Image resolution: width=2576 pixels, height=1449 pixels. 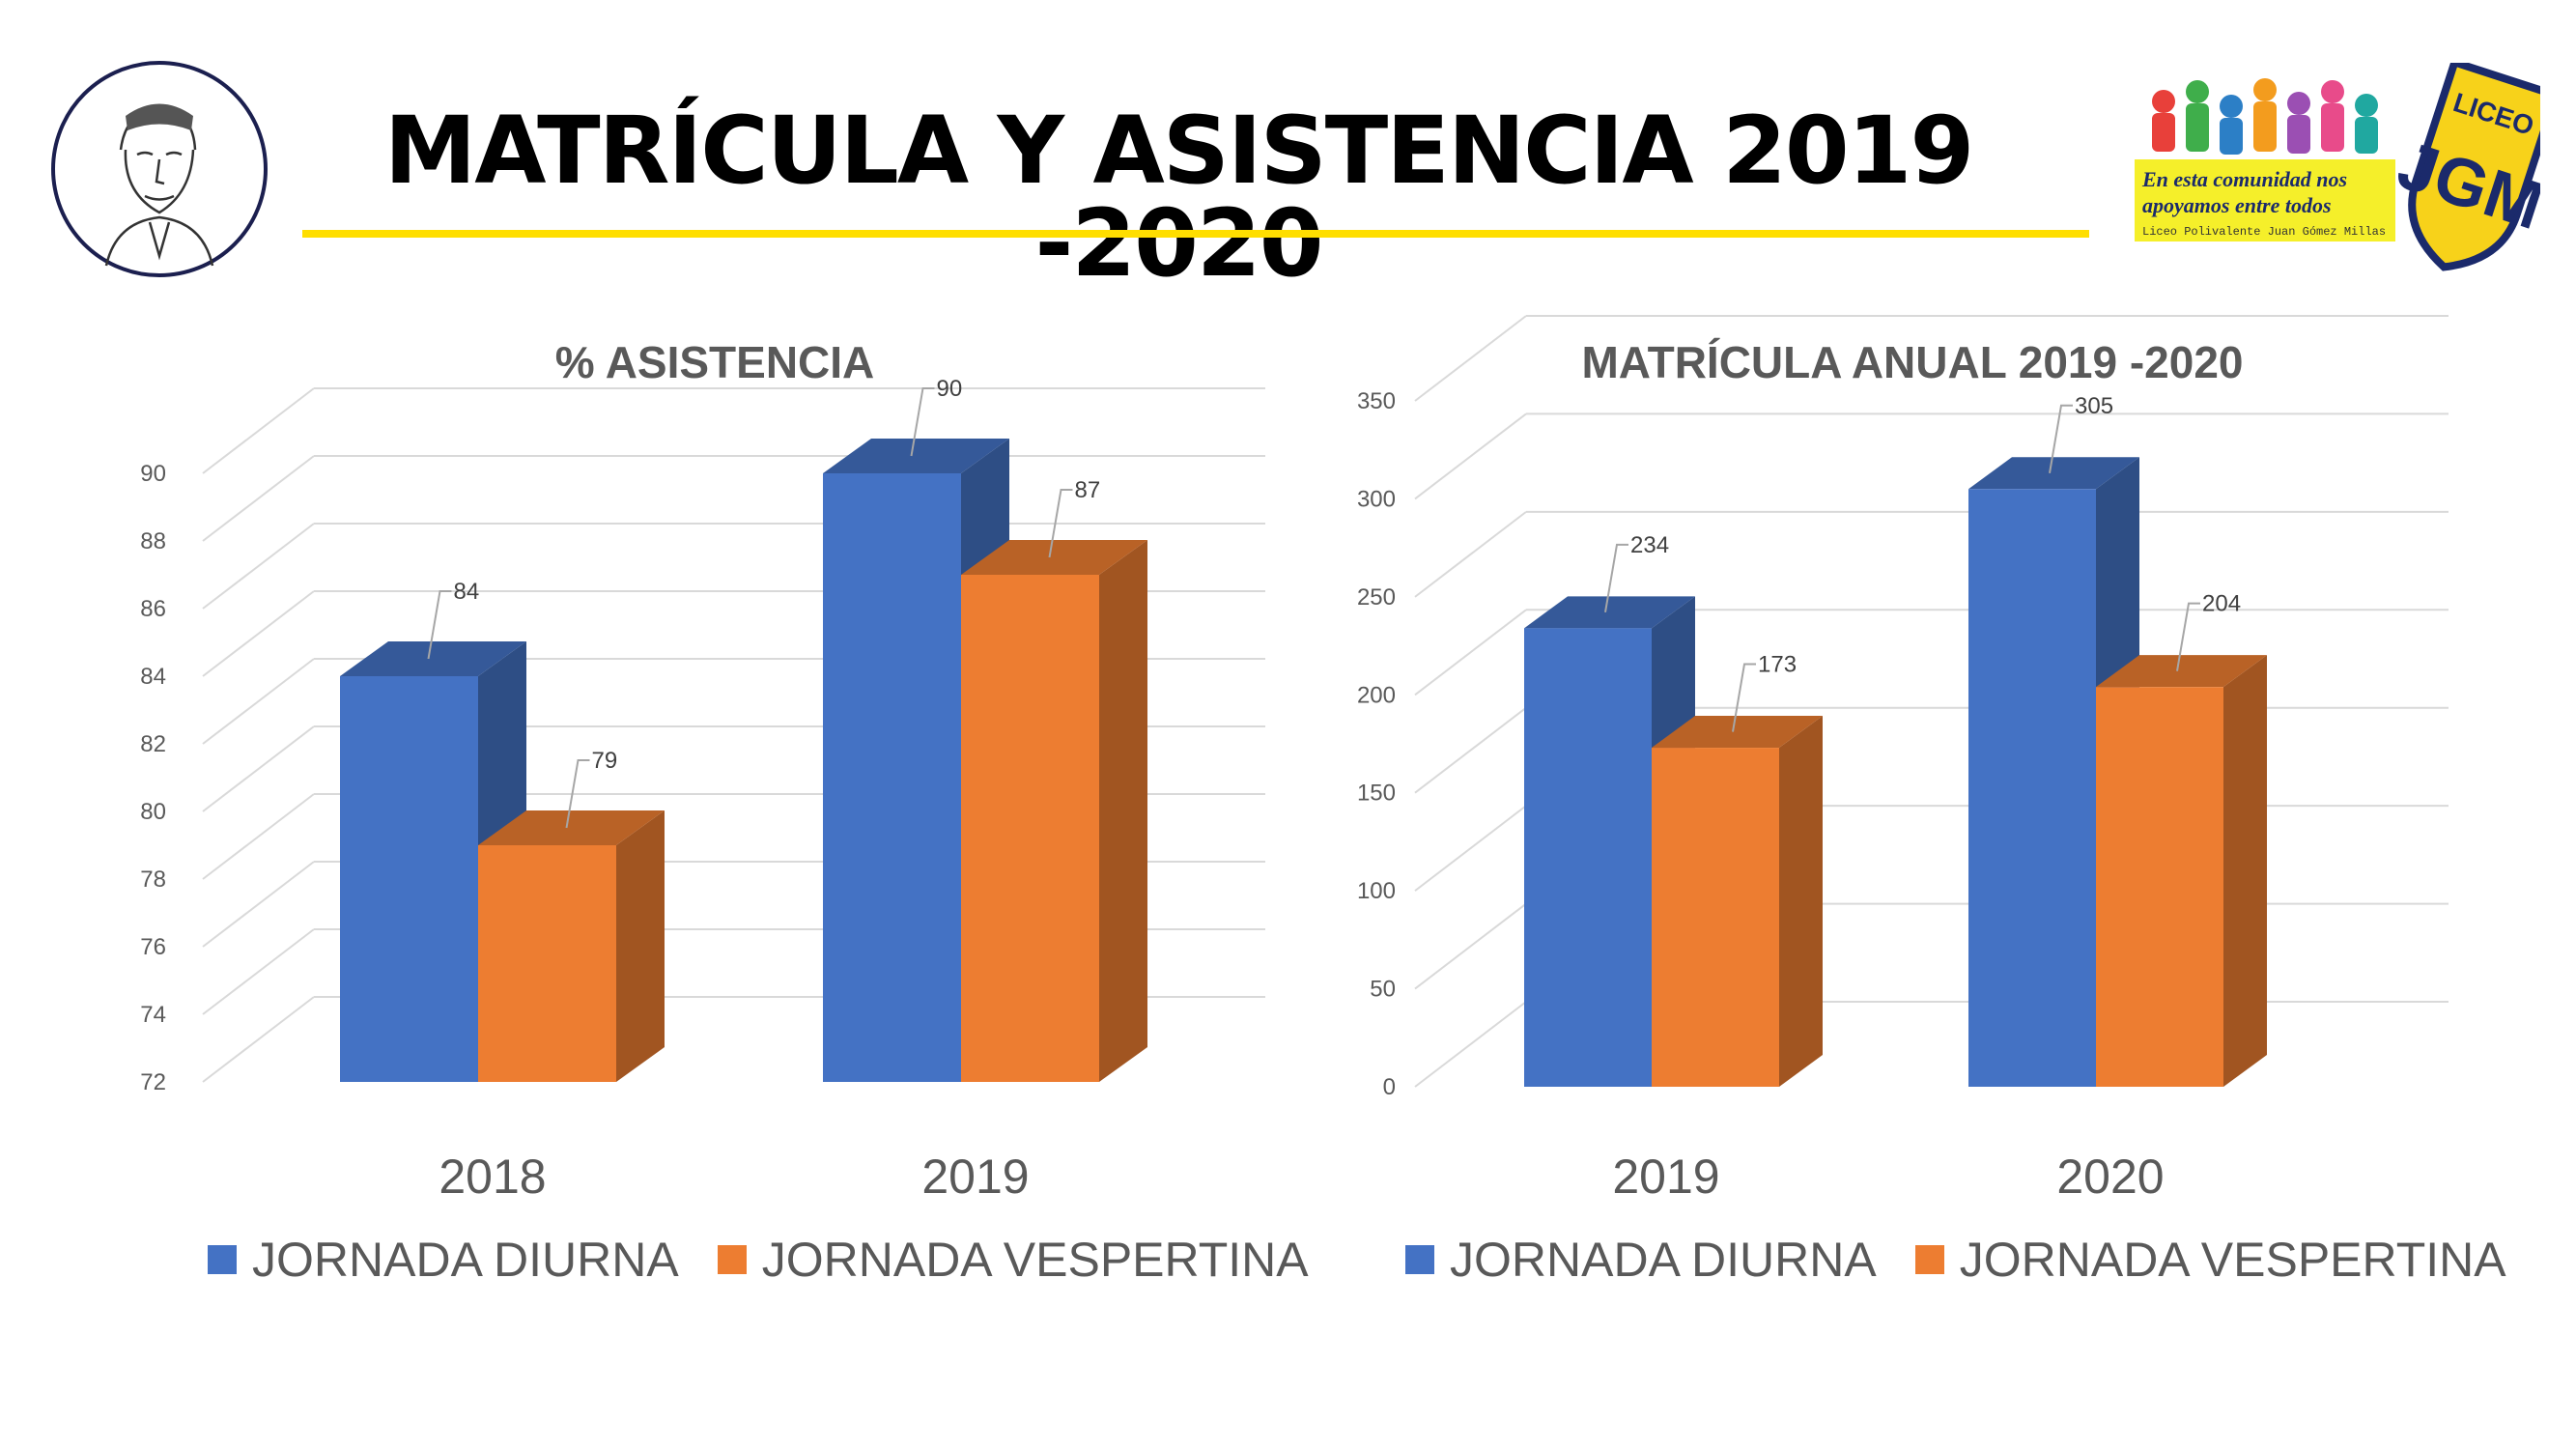 I want to click on y-tick-label: 0, so click(x=1389, y=1087).